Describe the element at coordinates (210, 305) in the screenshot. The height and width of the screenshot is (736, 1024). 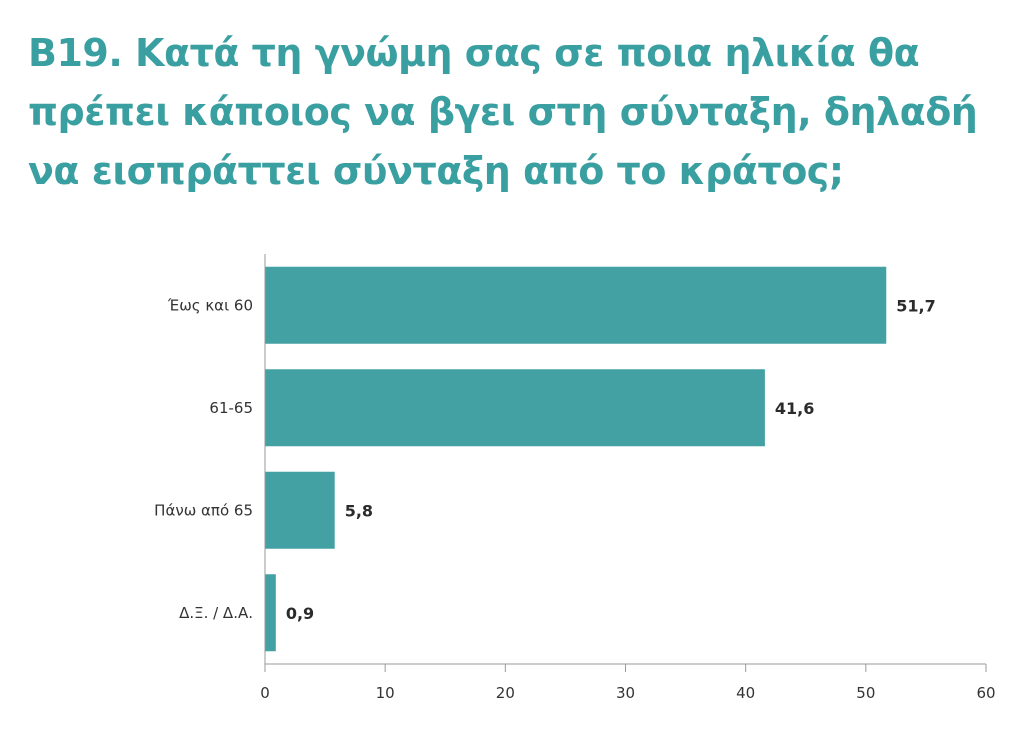
I see `category-label-0: Έως και 60` at that location.